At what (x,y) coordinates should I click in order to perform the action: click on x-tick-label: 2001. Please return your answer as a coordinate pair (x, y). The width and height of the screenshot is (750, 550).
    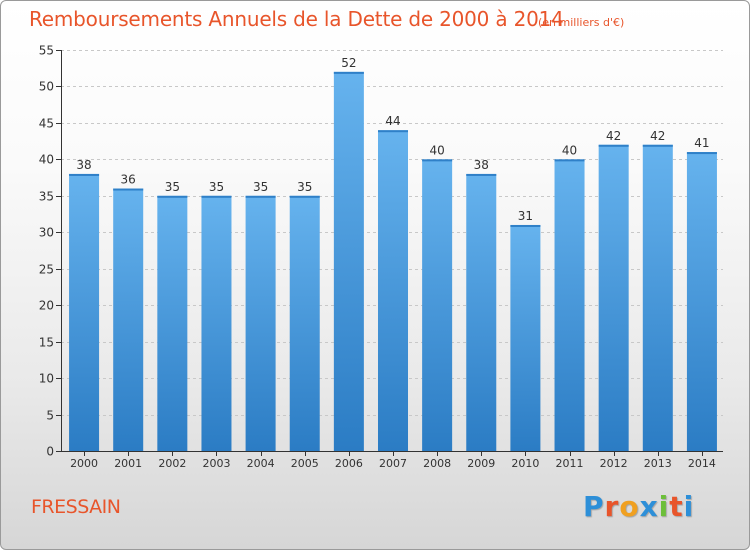
    Looking at the image, I should click on (128, 463).